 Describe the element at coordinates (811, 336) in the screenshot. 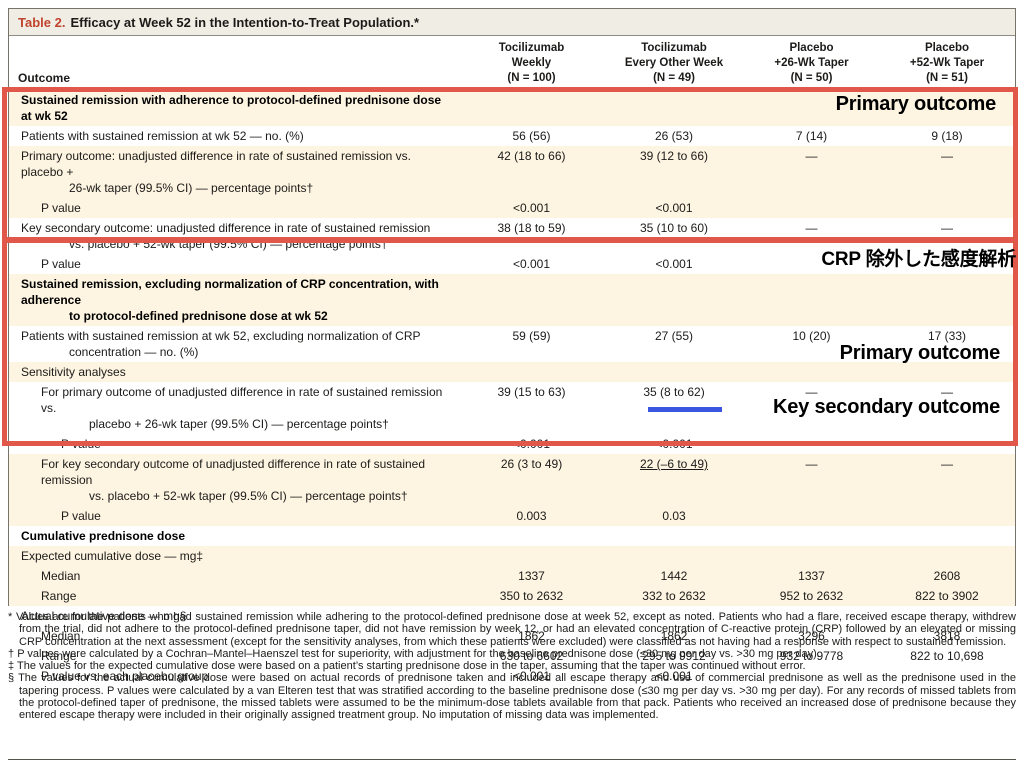

I see `cell-value: 10 (20)` at that location.